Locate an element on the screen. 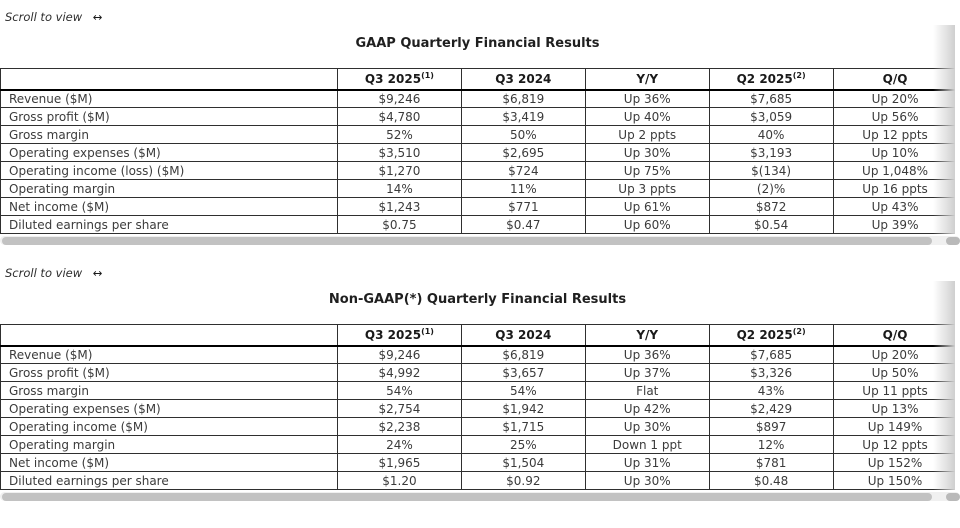  cell-value: $1,965 is located at coordinates (399, 462).